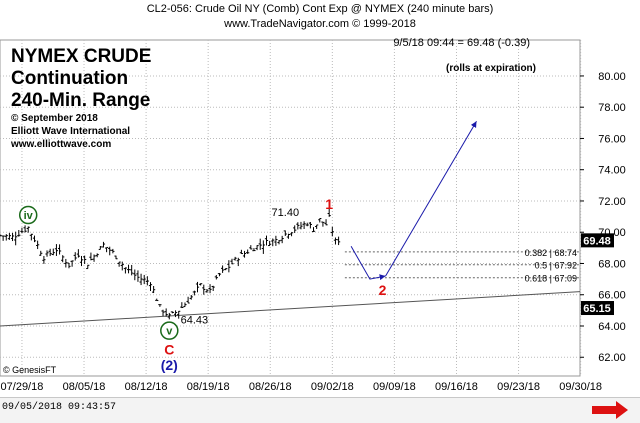 This screenshot has width=640, height=423. What do you see at coordinates (208, 387) in the screenshot?
I see `x-tick-label: 08/19/18` at bounding box center [208, 387].